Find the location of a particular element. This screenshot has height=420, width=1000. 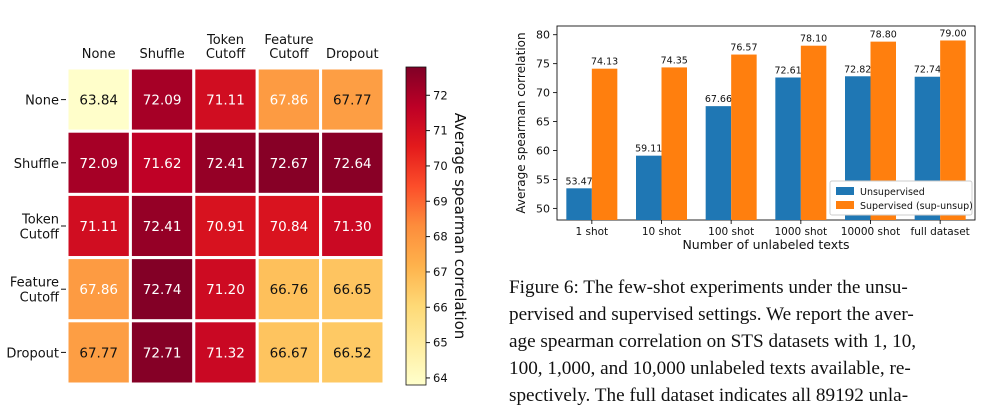

x-tick-label: full dataset is located at coordinates (940, 232).